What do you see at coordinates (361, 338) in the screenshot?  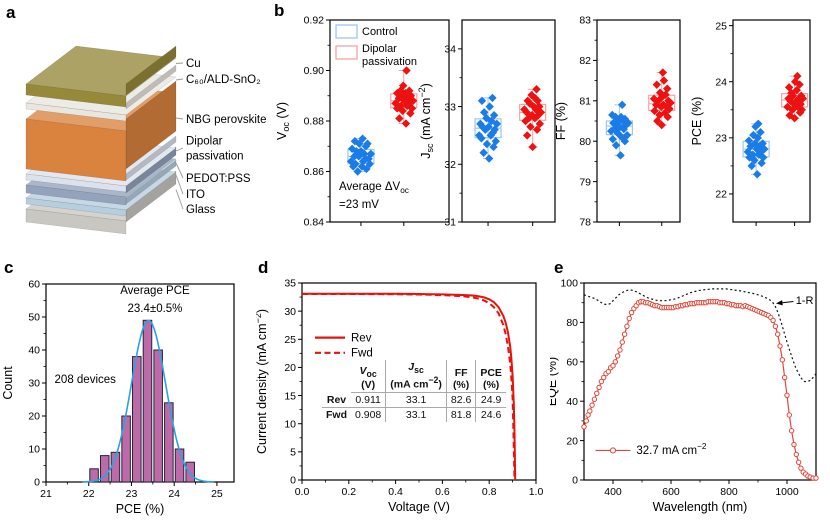 I see `svg-text: Rev` at bounding box center [361, 338].